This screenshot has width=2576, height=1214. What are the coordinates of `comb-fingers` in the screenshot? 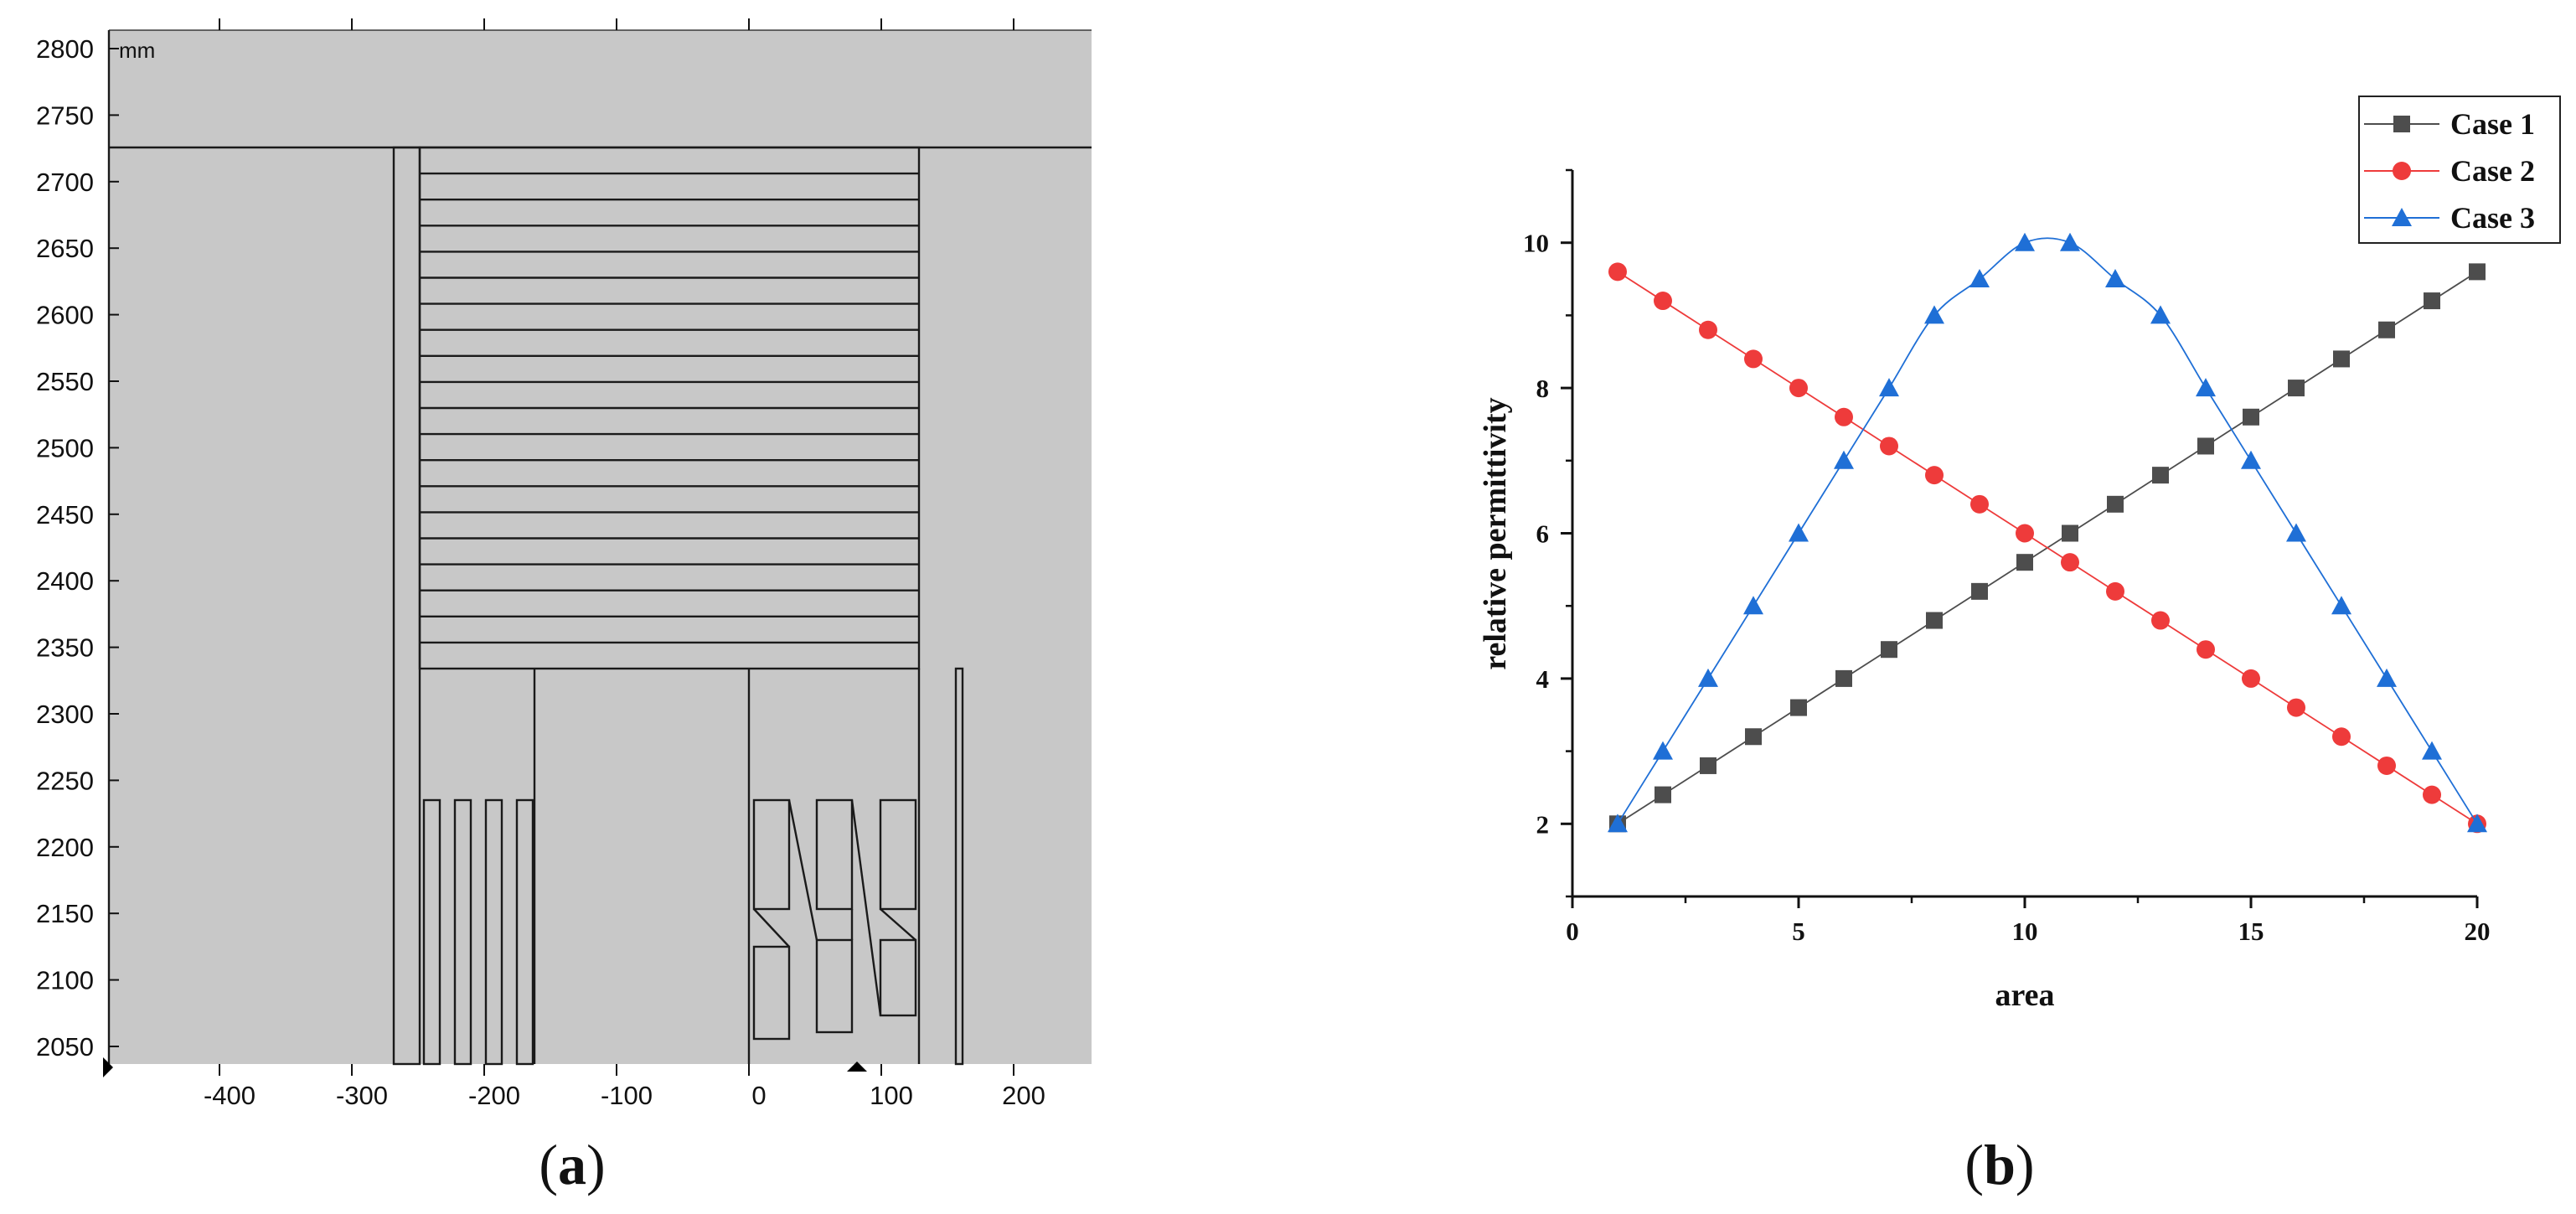 It's located at (478, 932).